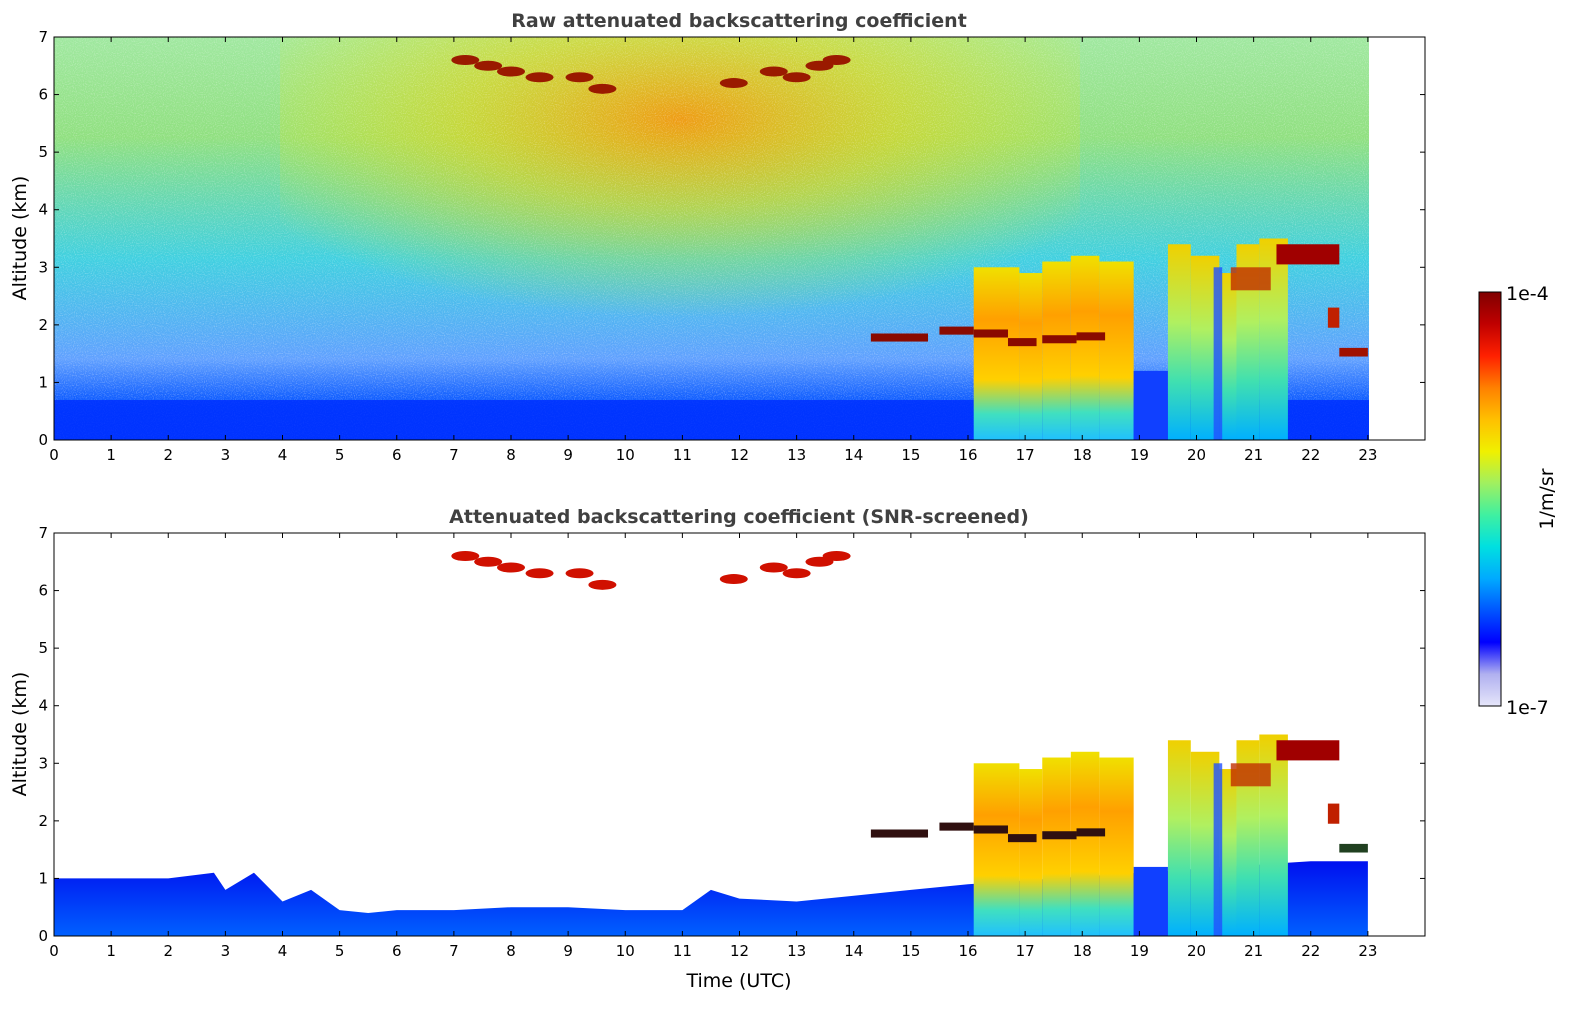 Image resolution: width=1595 pixels, height=1020 pixels. I want to click on panel-screened-ylabel: Altitude (km), so click(20, 734).